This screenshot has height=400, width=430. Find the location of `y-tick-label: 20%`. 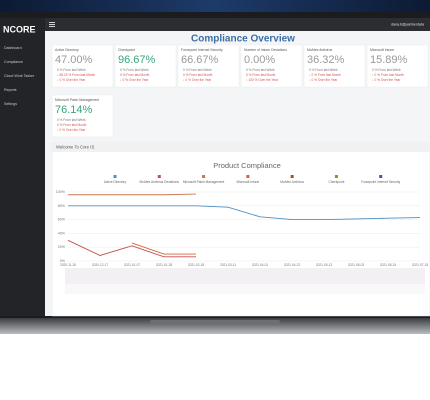

y-tick-label: 20% is located at coordinates (62, 247).